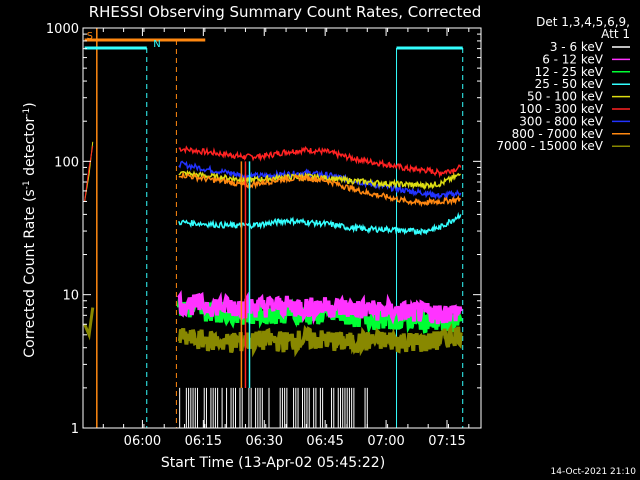 This screenshot has width=640, height=480. Describe the element at coordinates (30, 149) in the screenshot. I see `y-axis-label-mid: detector` at that location.